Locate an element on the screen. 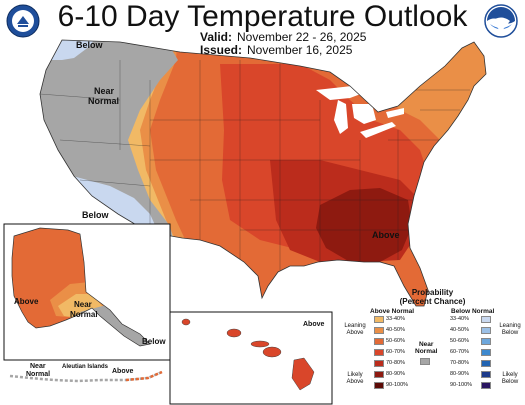  label-alaska-near-line1: Near is located at coordinates (83, 304).